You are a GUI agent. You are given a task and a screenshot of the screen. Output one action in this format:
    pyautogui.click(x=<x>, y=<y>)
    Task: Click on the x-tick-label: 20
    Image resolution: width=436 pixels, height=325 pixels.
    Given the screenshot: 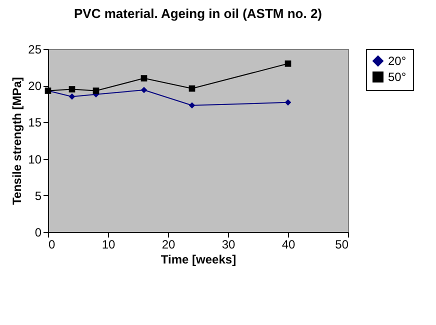 What is the action you would take?
    pyautogui.click(x=169, y=245)
    